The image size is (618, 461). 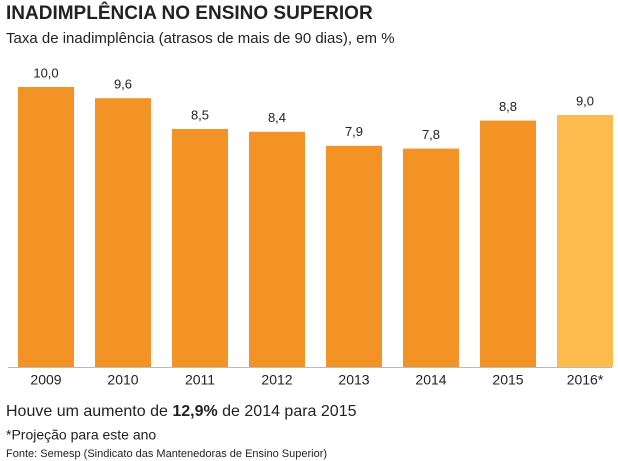 What do you see at coordinates (430, 380) in the screenshot?
I see `x-tick-label: 2014` at bounding box center [430, 380].